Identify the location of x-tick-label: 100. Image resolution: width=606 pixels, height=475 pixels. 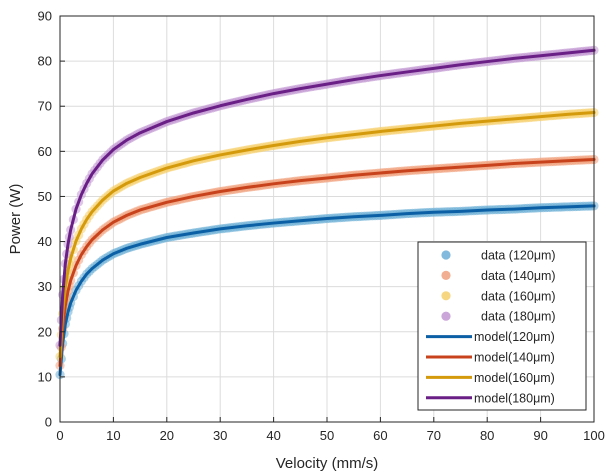
(594, 435).